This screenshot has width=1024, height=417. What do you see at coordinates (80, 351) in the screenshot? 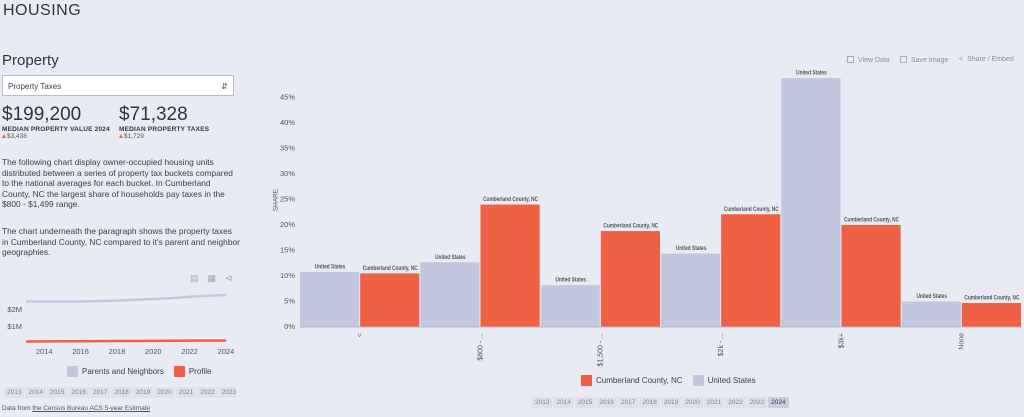
I see `x-tick-label: 2016` at bounding box center [80, 351].